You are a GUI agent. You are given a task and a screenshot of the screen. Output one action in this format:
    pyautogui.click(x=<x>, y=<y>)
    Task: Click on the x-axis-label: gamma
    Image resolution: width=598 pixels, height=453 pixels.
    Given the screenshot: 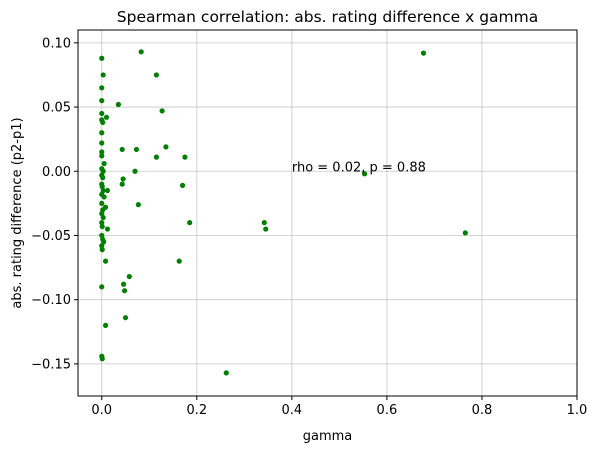 What is the action you would take?
    pyautogui.click(x=328, y=436)
    